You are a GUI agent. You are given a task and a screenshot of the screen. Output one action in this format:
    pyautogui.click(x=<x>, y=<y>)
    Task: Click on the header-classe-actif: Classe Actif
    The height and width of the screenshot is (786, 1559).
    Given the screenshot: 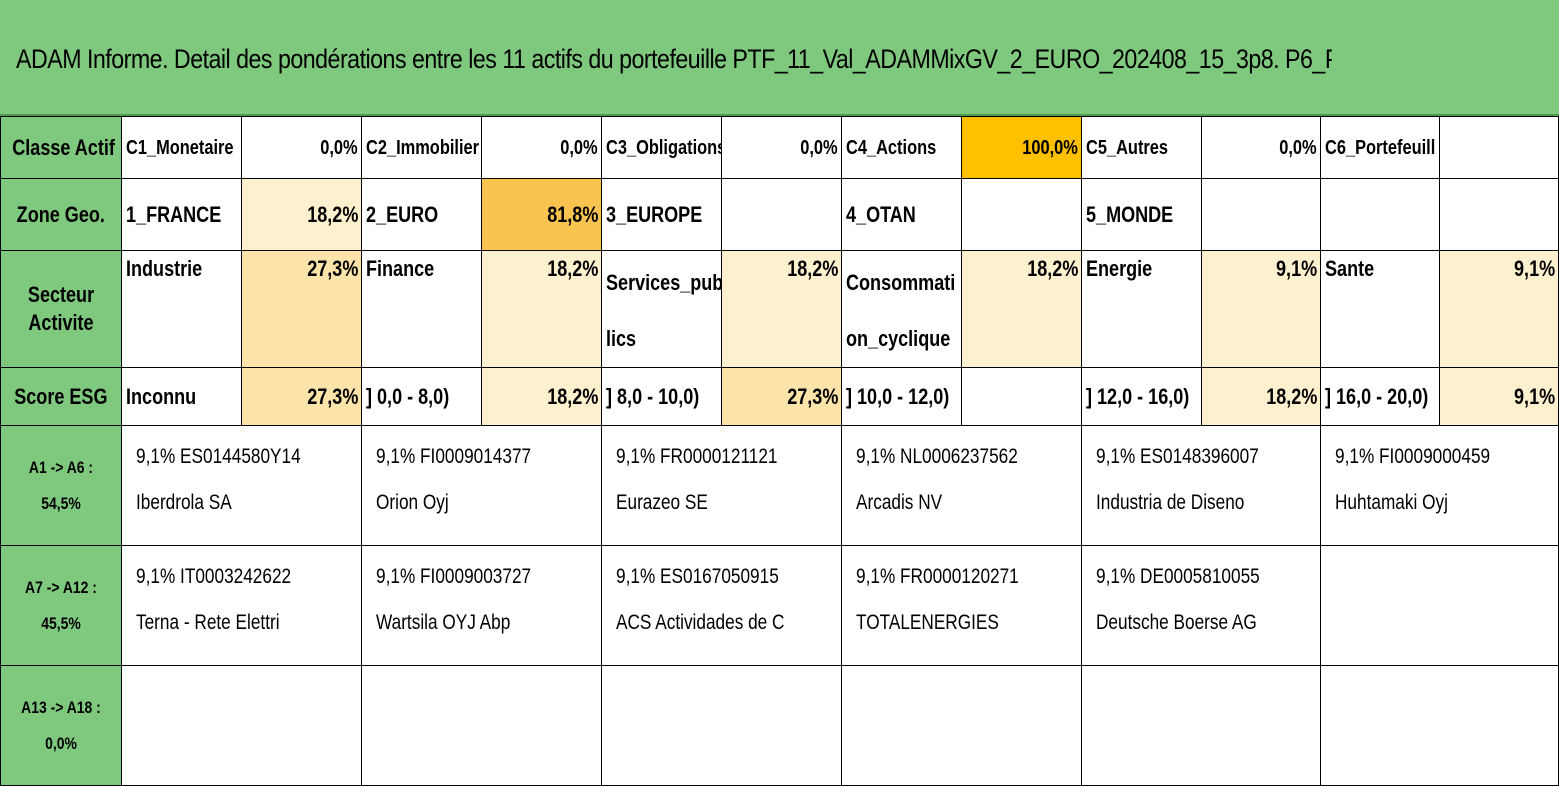 What is the action you would take?
    pyautogui.click(x=61, y=147)
    